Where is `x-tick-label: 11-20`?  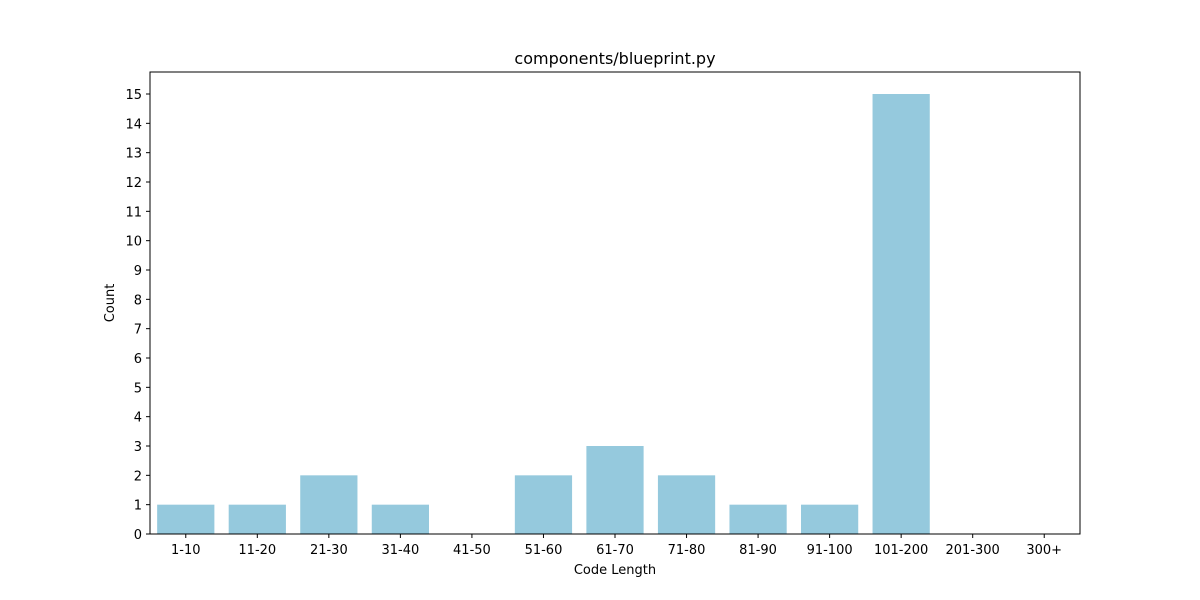 x-tick-label: 11-20 is located at coordinates (257, 550).